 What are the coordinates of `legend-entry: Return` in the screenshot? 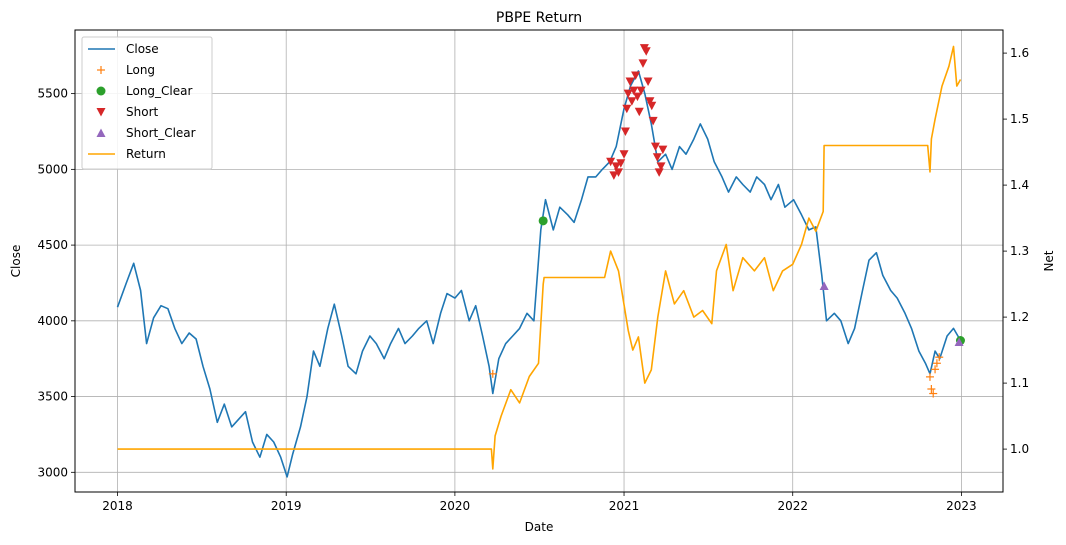 It's located at (127, 154).